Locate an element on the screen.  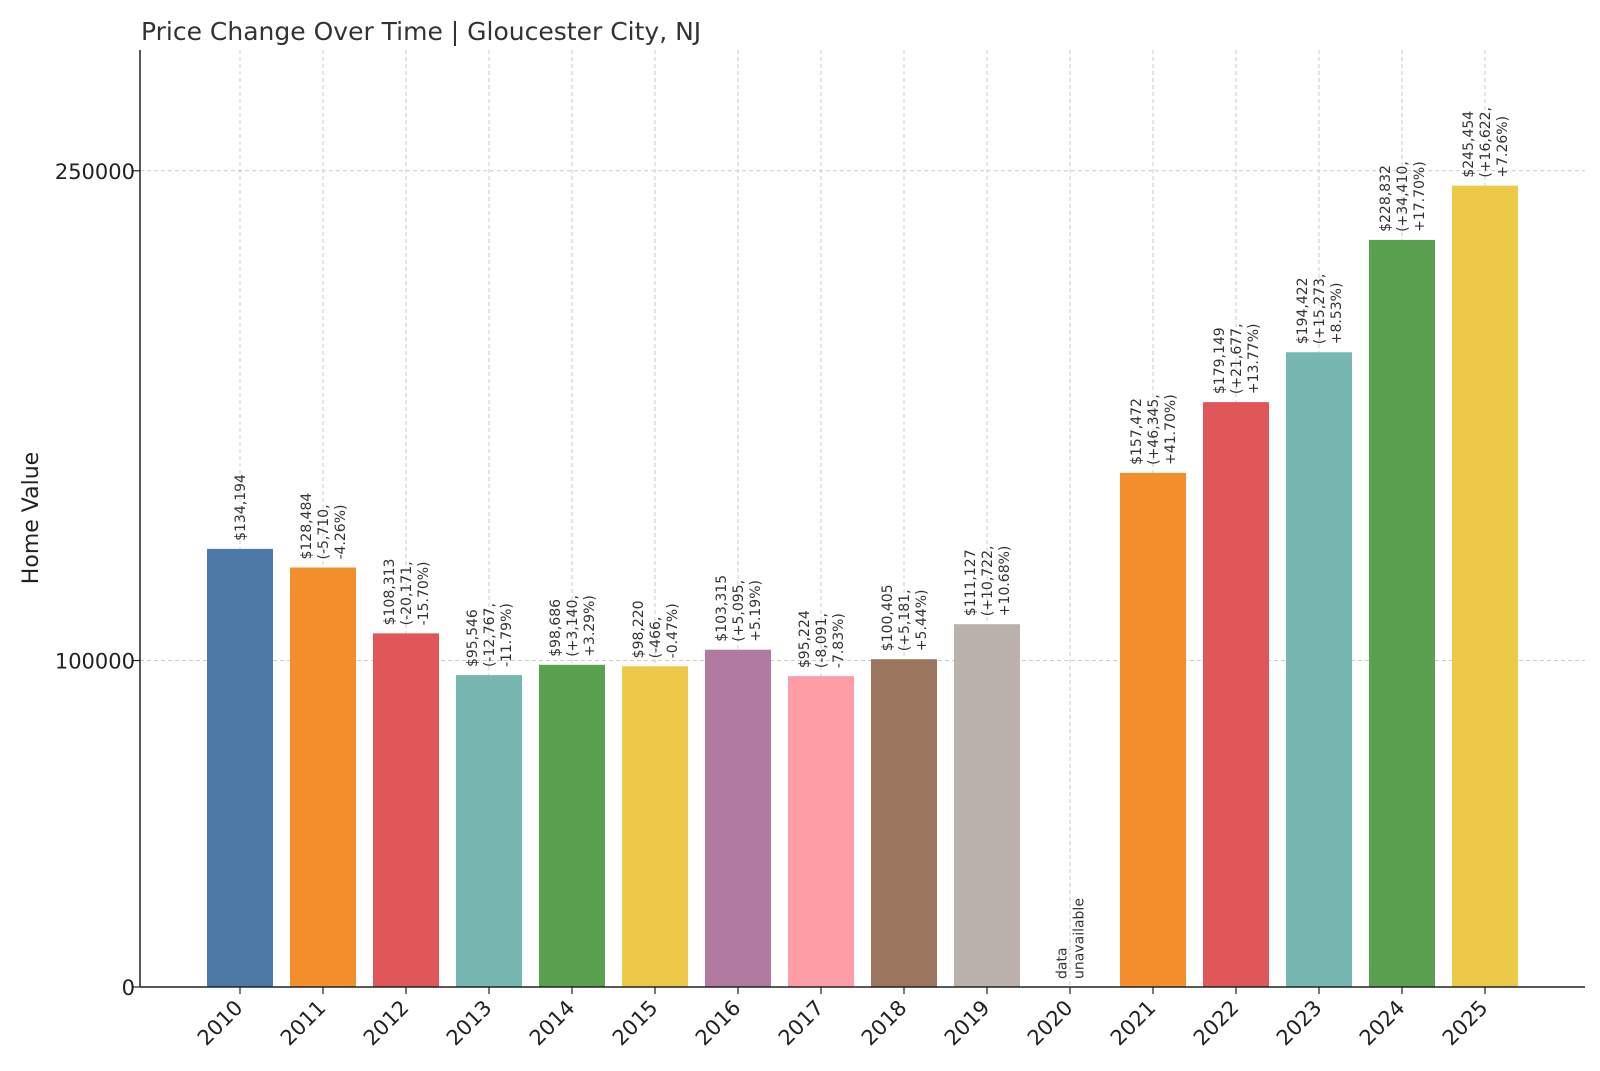
bar-value-line: (-8,091, is located at coordinates (822, 640).